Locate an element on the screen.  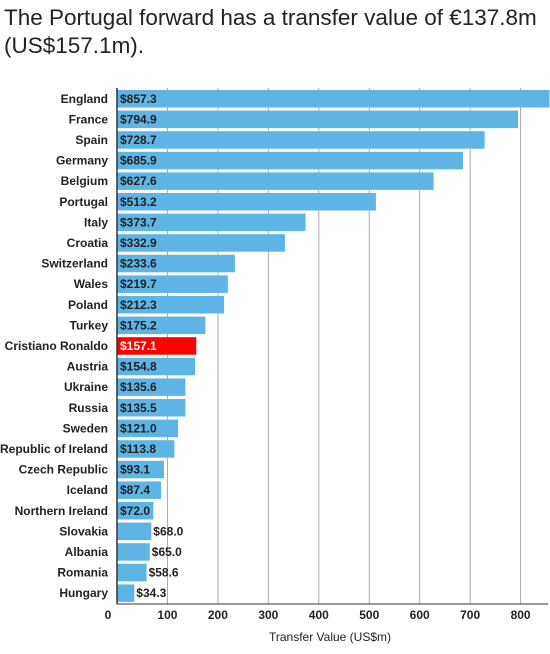
category-label: Hungary is located at coordinates (83, 593).